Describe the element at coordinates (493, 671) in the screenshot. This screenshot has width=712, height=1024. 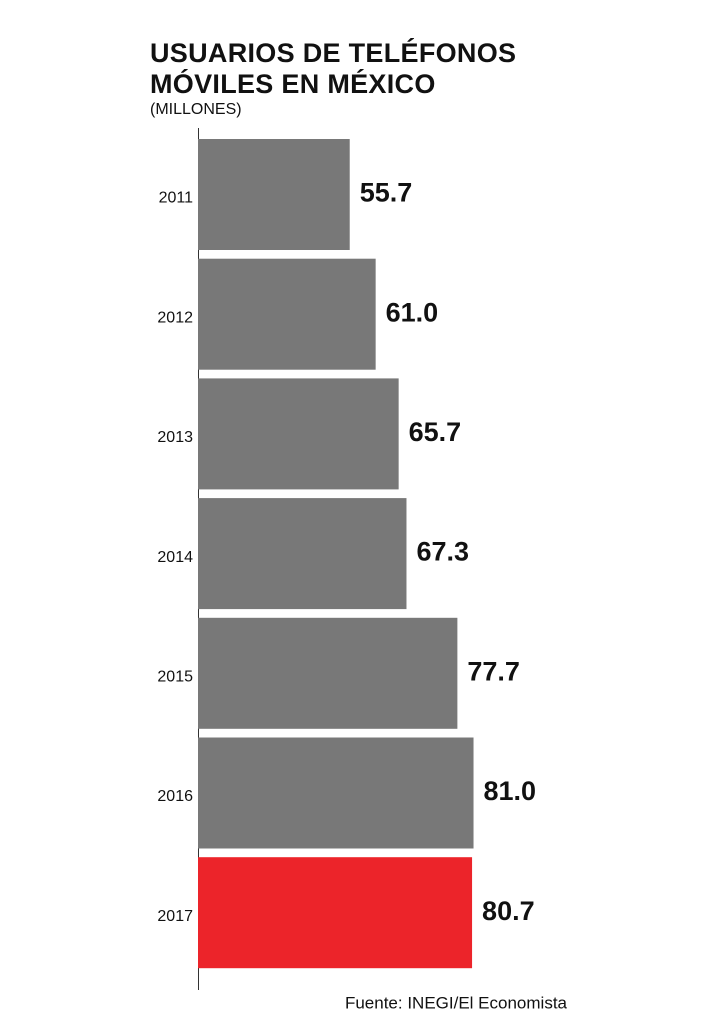
I see `value-label: 77.7` at that location.